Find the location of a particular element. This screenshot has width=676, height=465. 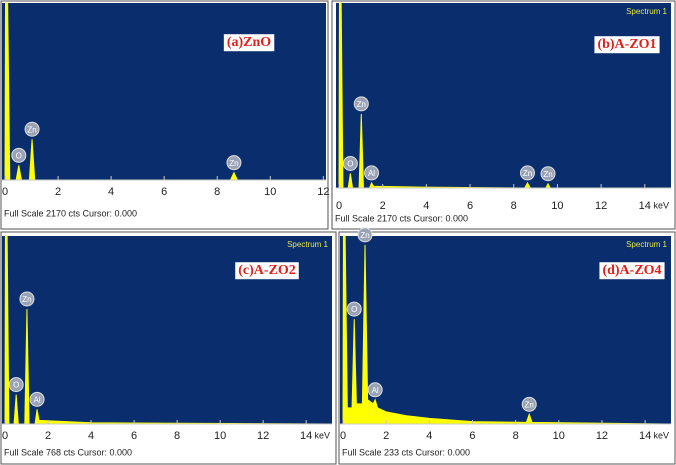

title-box: (c)A-ZO2 is located at coordinates (267, 271).